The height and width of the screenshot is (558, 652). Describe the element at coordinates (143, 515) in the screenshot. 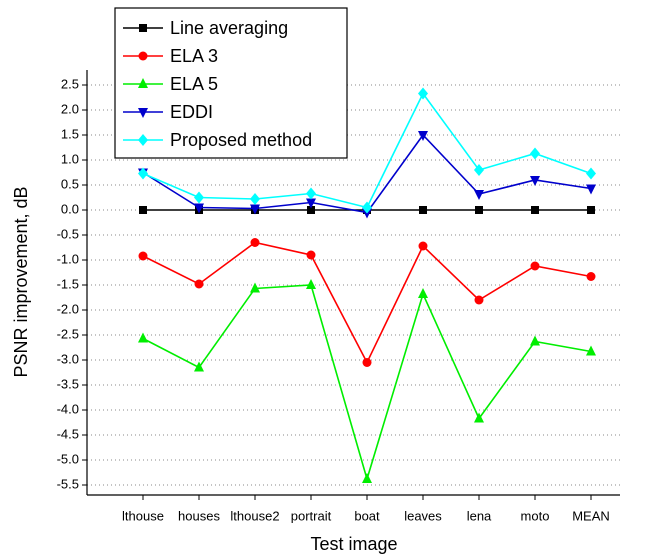

I see `x-tick-label: lthouse` at that location.